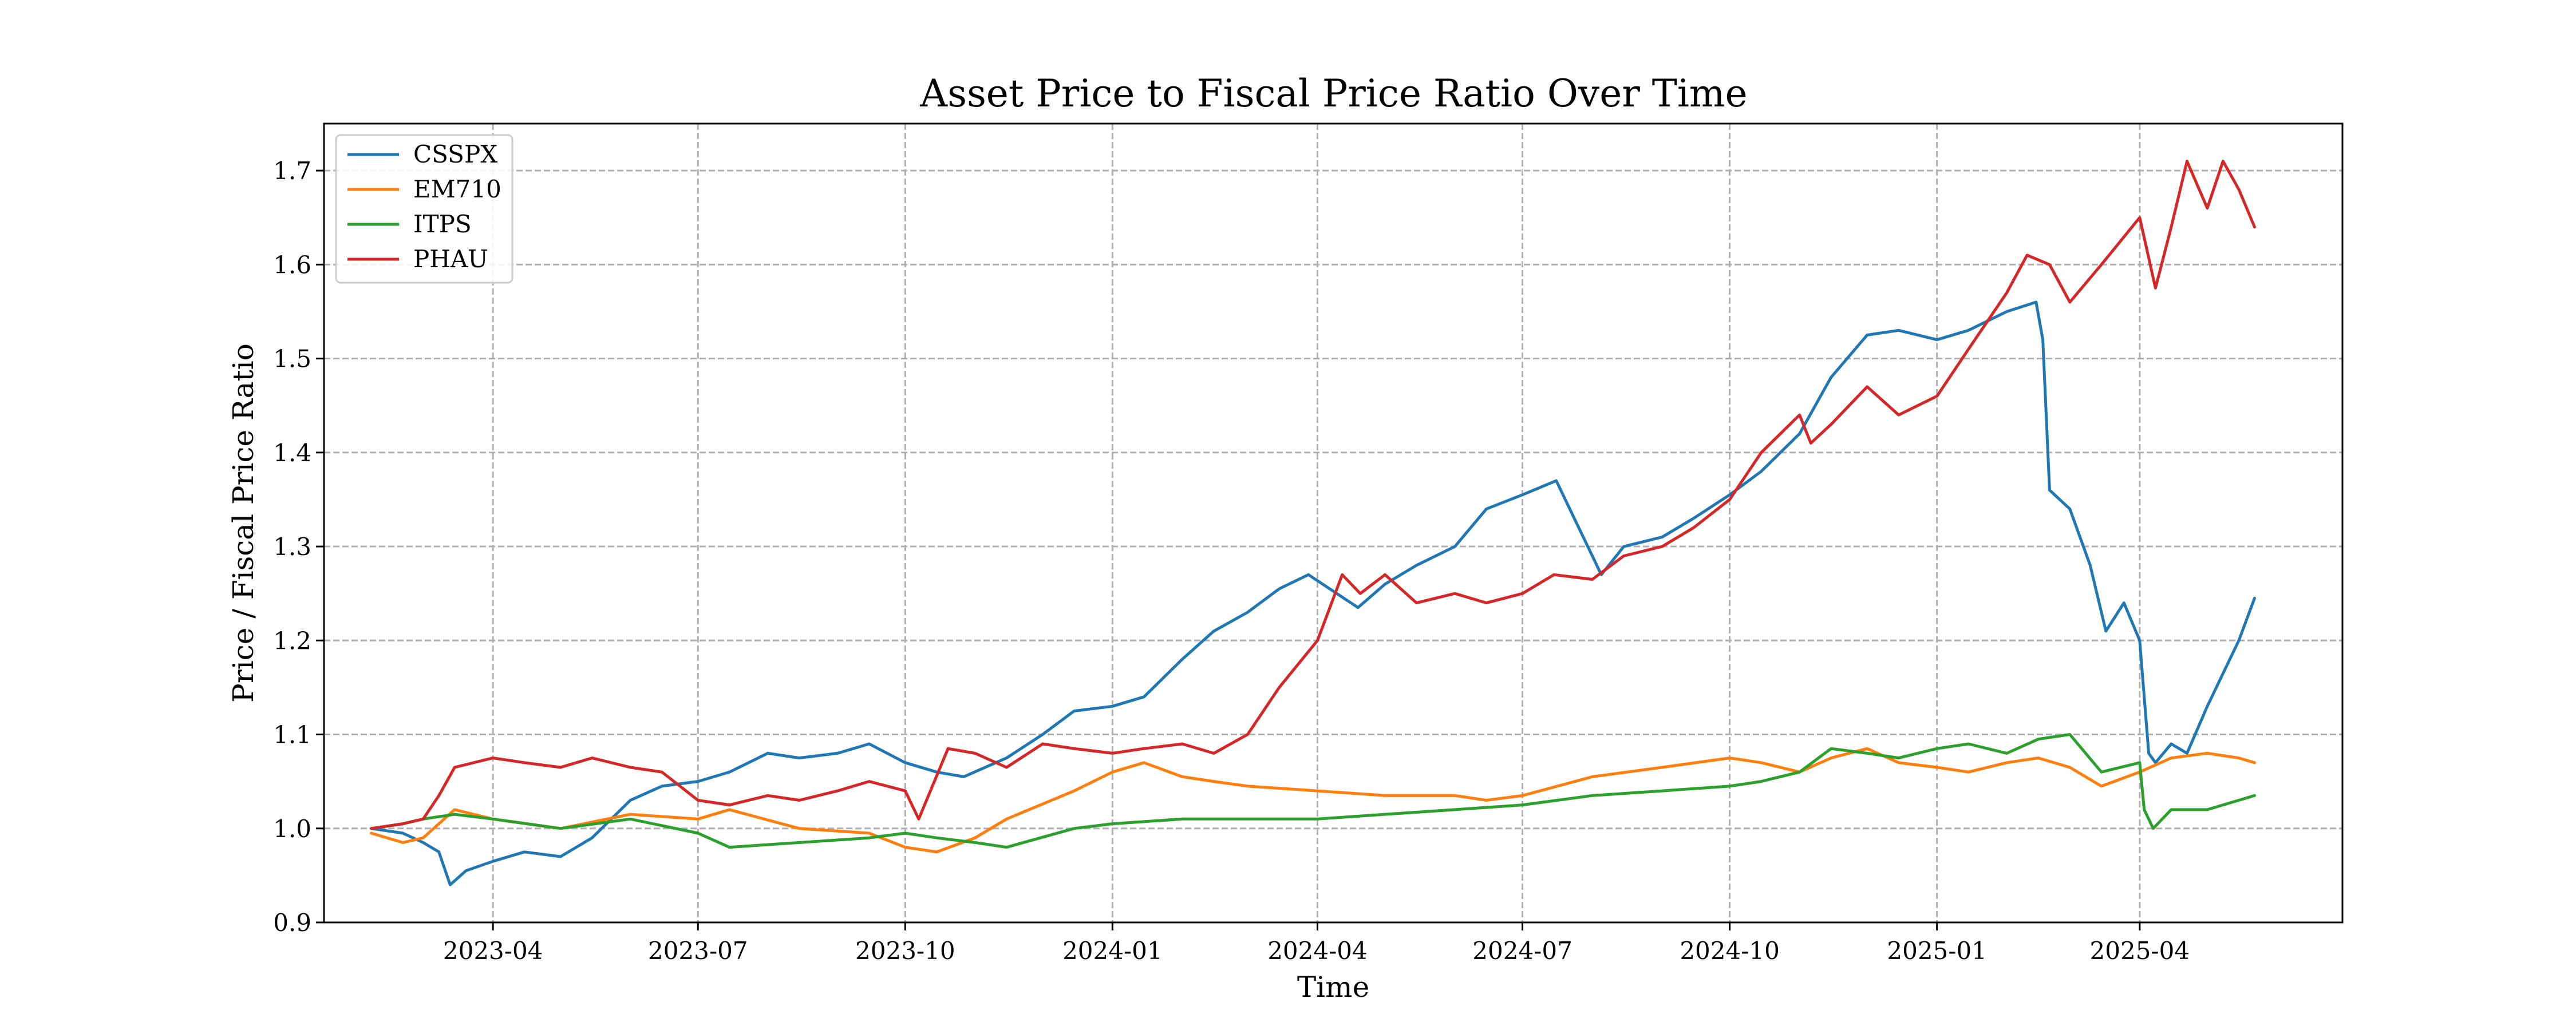 The height and width of the screenshot is (1030, 2576). I want to click on x-tick-label: 2025-01, so click(1937, 951).